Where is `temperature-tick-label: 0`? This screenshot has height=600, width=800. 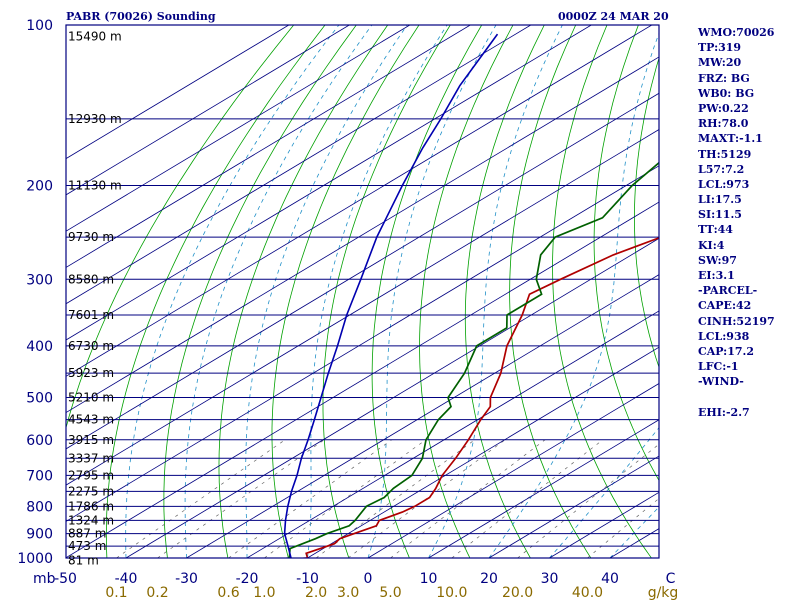
temperature-tick-label: 0 is located at coordinates (368, 579).